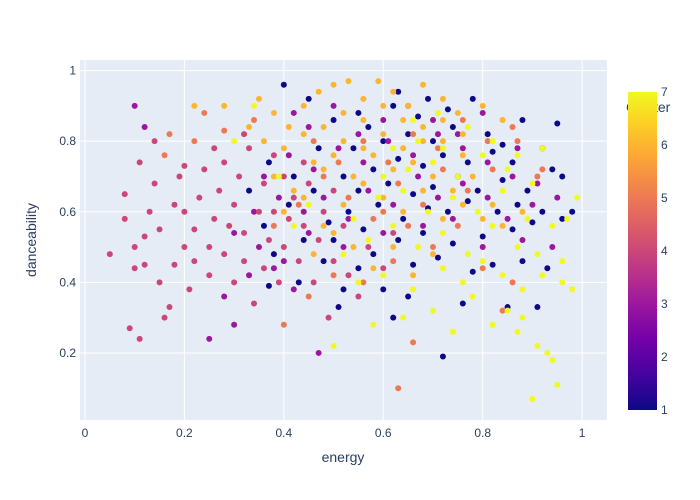  Describe the element at coordinates (664, 251) in the screenshot. I see `colorbar-ticks: 1 2 3 4 5 6 7` at that location.